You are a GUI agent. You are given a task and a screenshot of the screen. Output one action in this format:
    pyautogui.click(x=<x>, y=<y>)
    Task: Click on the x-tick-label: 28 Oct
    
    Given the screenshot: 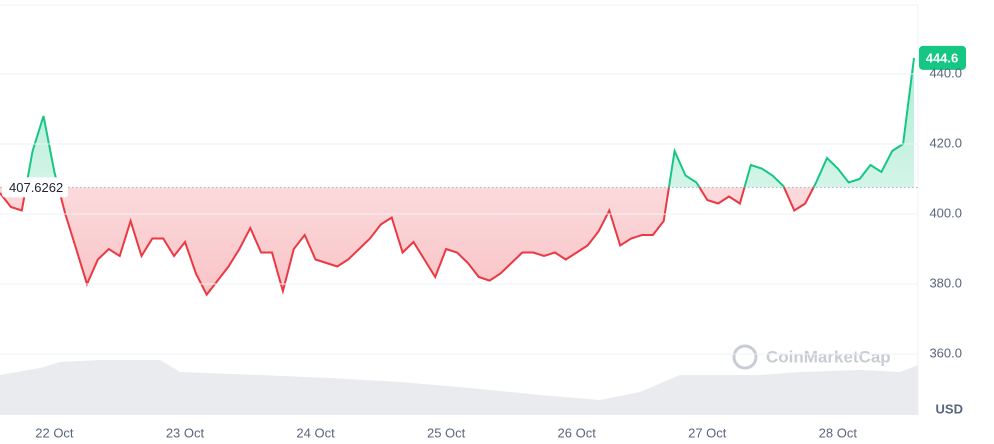 What is the action you would take?
    pyautogui.click(x=838, y=432)
    